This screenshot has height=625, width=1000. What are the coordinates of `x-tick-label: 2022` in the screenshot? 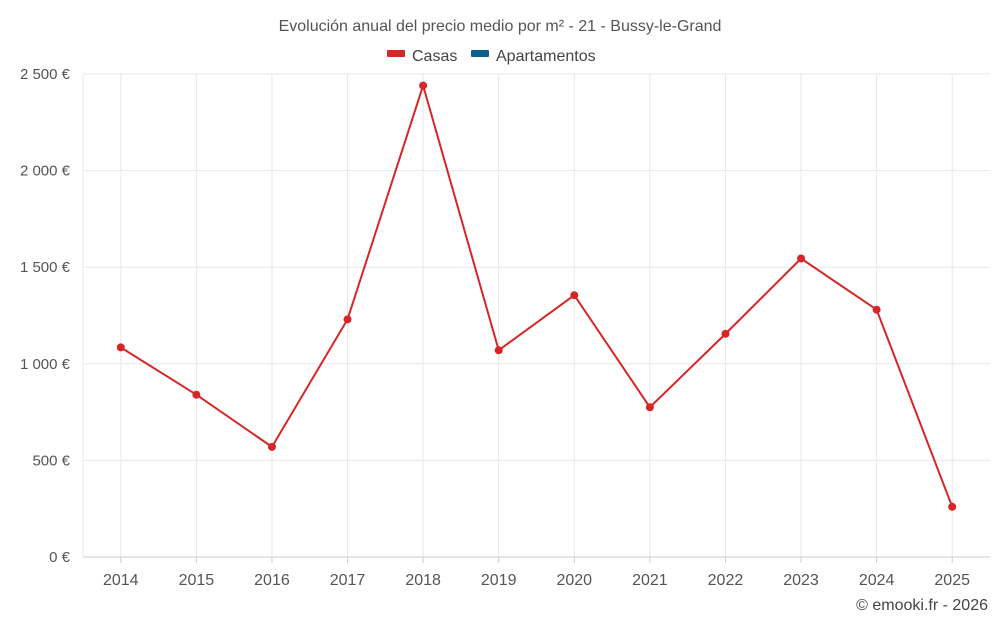 It's located at (726, 580).